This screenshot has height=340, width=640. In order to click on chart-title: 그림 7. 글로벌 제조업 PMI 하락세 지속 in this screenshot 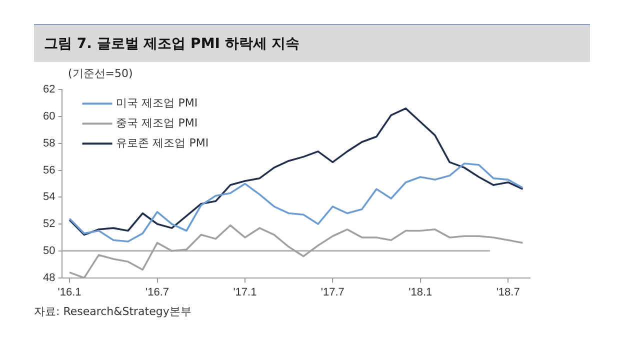, I will do `click(312, 43)`.